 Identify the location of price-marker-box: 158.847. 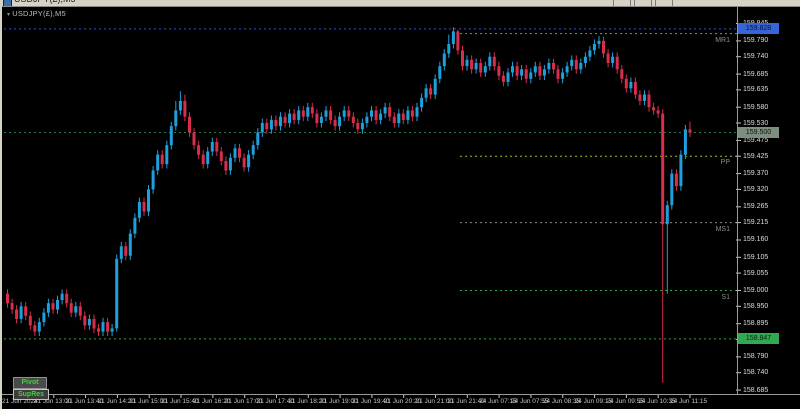
(758, 339).